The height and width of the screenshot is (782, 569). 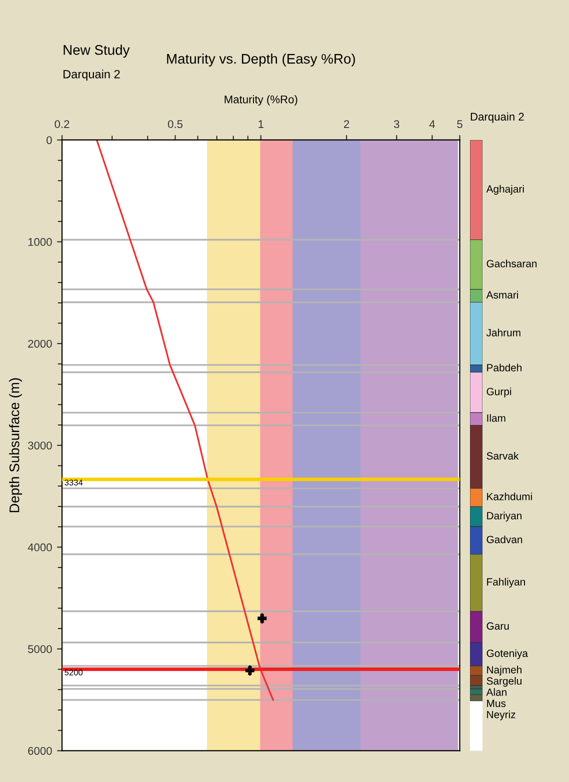 I want to click on series-label: Goteniya, so click(x=507, y=654).